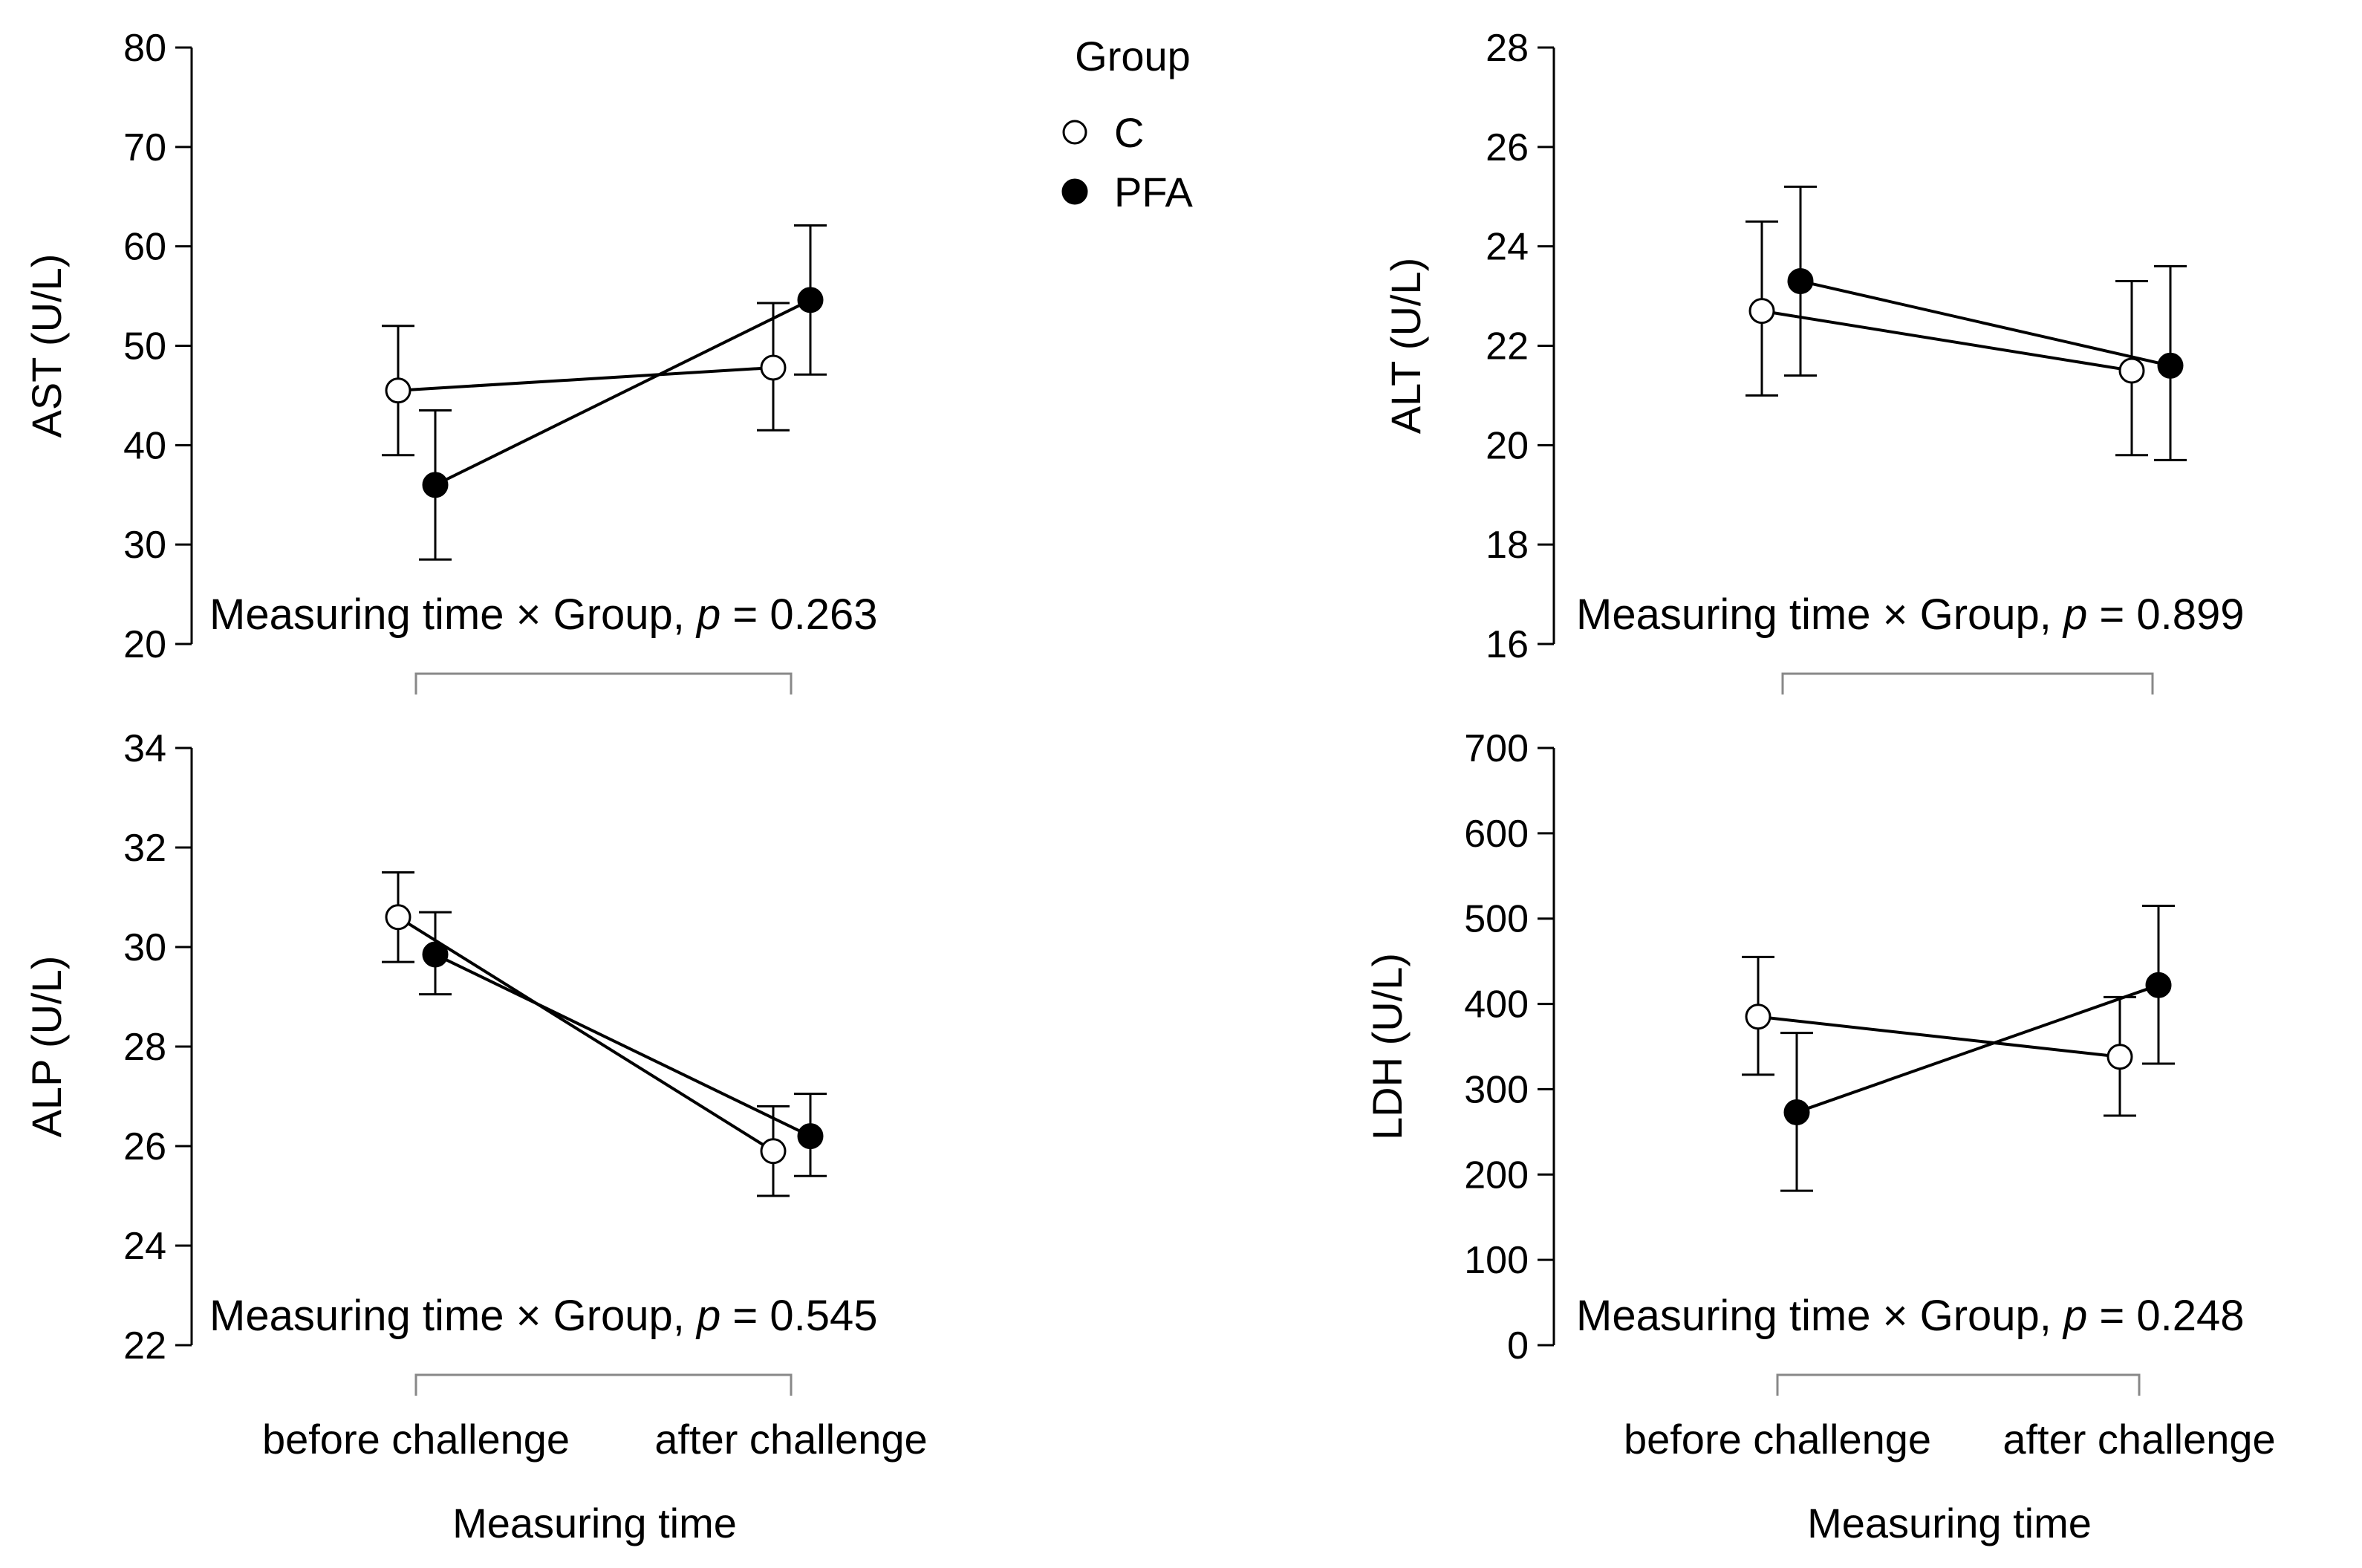  I want to click on legend-marker-c, so click(1074, 133).